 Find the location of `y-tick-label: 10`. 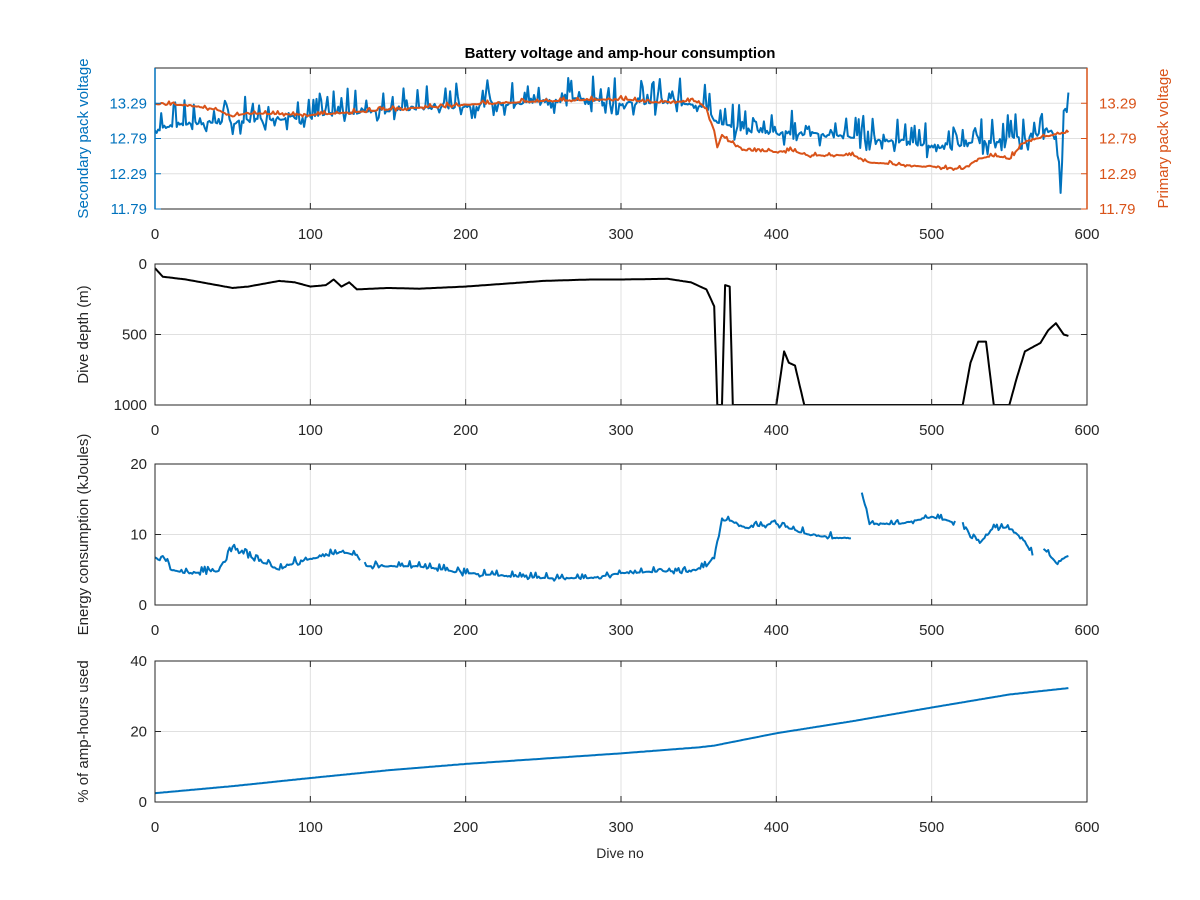

y-tick-label: 10 is located at coordinates (138, 535).